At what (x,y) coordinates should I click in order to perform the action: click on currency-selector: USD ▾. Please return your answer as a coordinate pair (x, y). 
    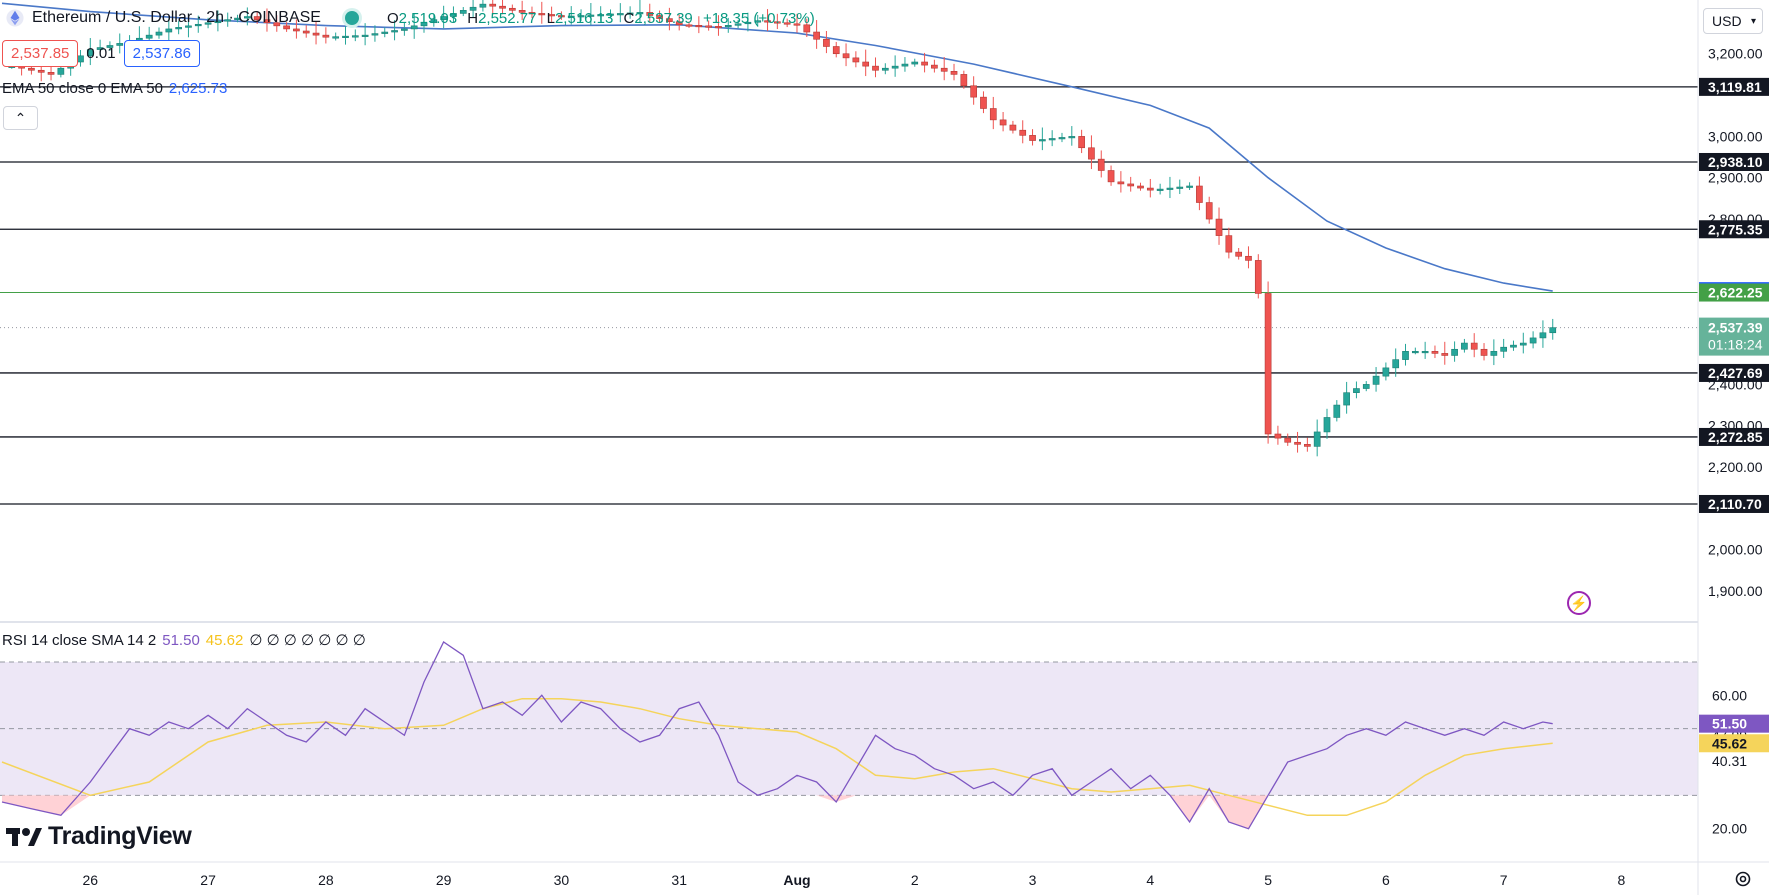
    Looking at the image, I should click on (1733, 21).